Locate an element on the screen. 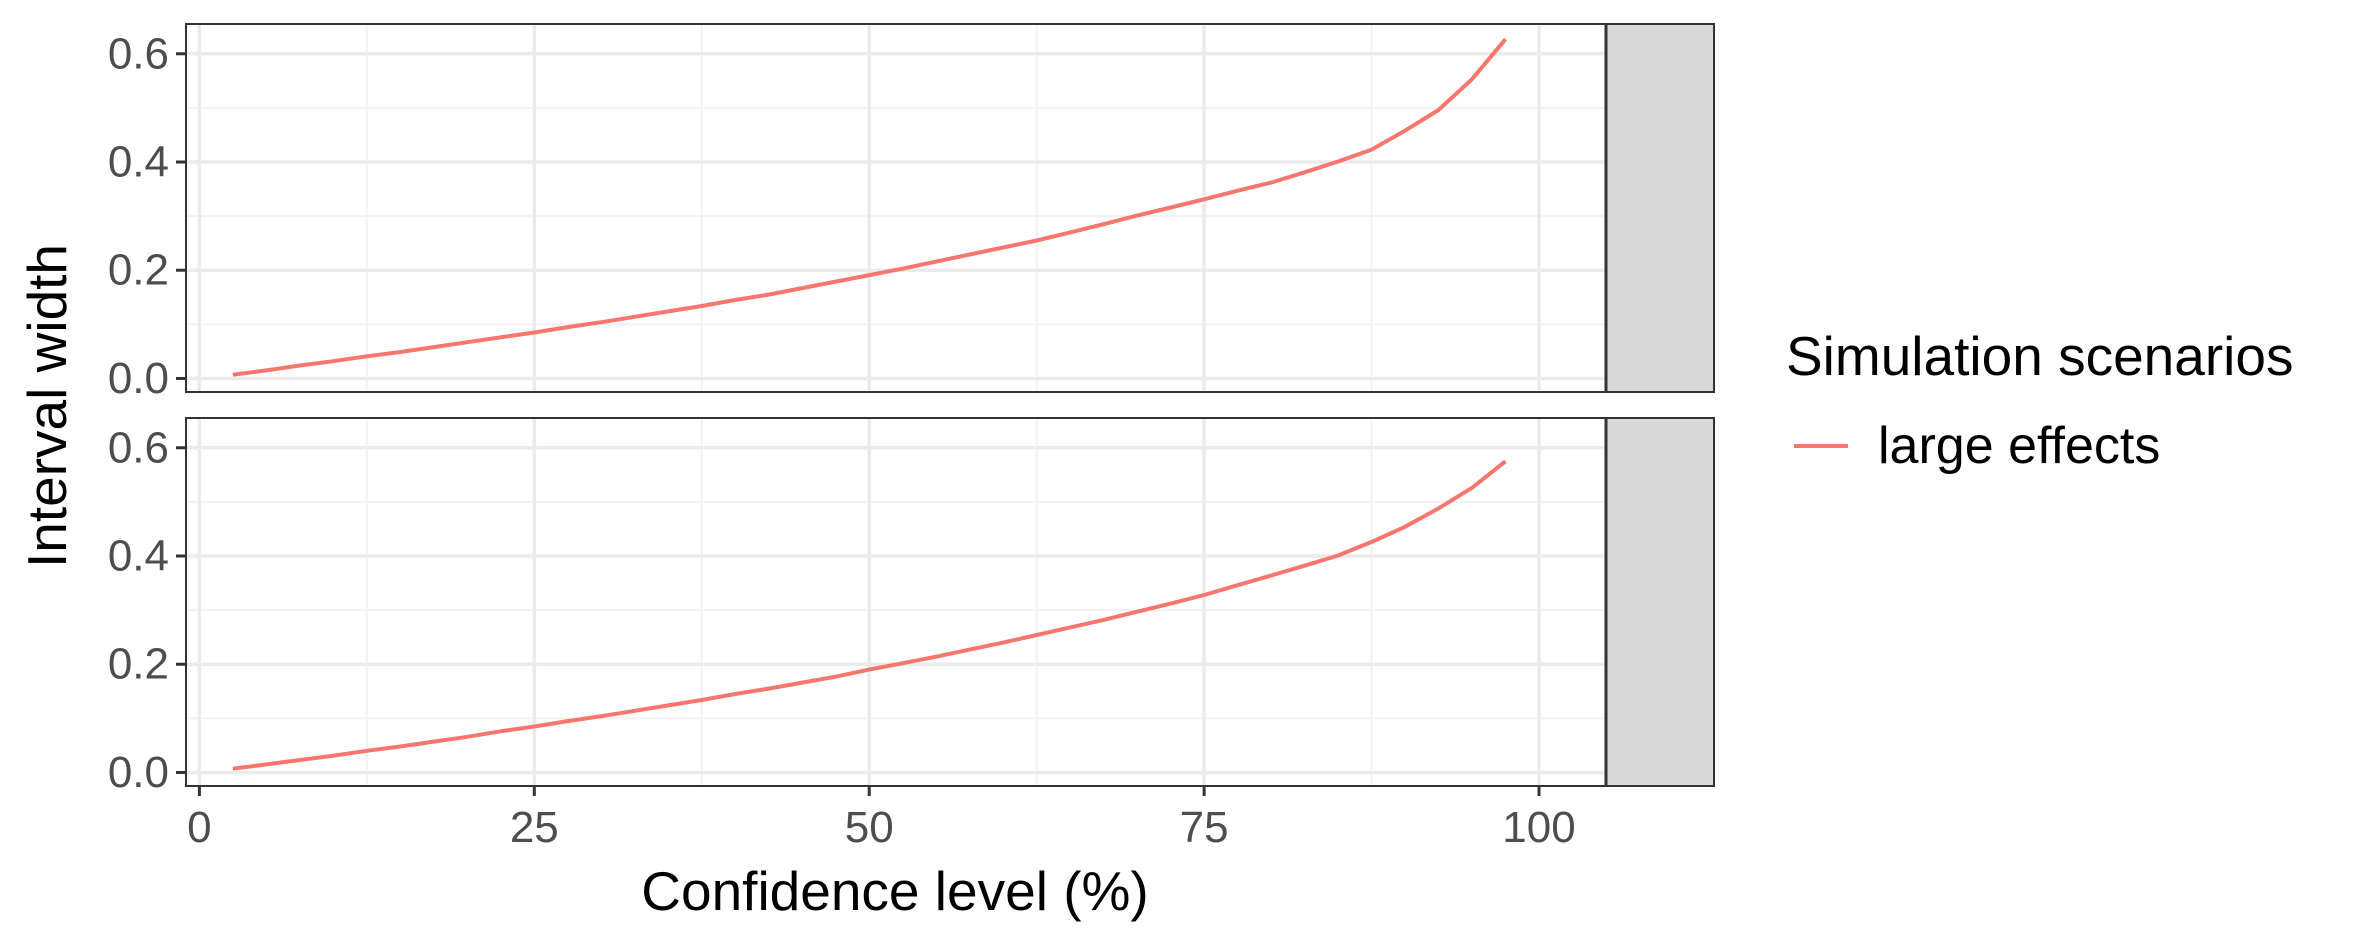 The image size is (2362, 944). x-tick-label: 75 is located at coordinates (1204, 827).